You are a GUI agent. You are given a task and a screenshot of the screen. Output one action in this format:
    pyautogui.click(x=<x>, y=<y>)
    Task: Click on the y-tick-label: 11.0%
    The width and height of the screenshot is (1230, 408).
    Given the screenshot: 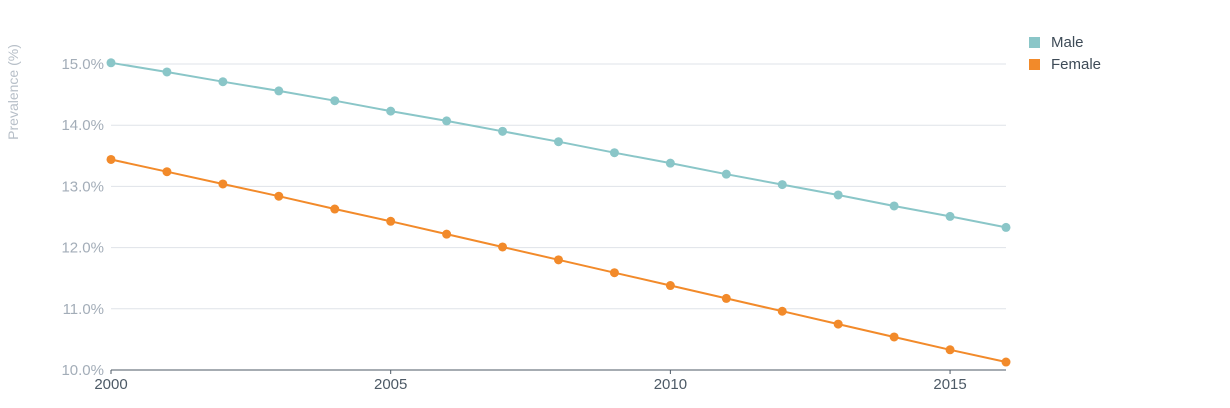 What is the action you would take?
    pyautogui.click(x=83, y=309)
    